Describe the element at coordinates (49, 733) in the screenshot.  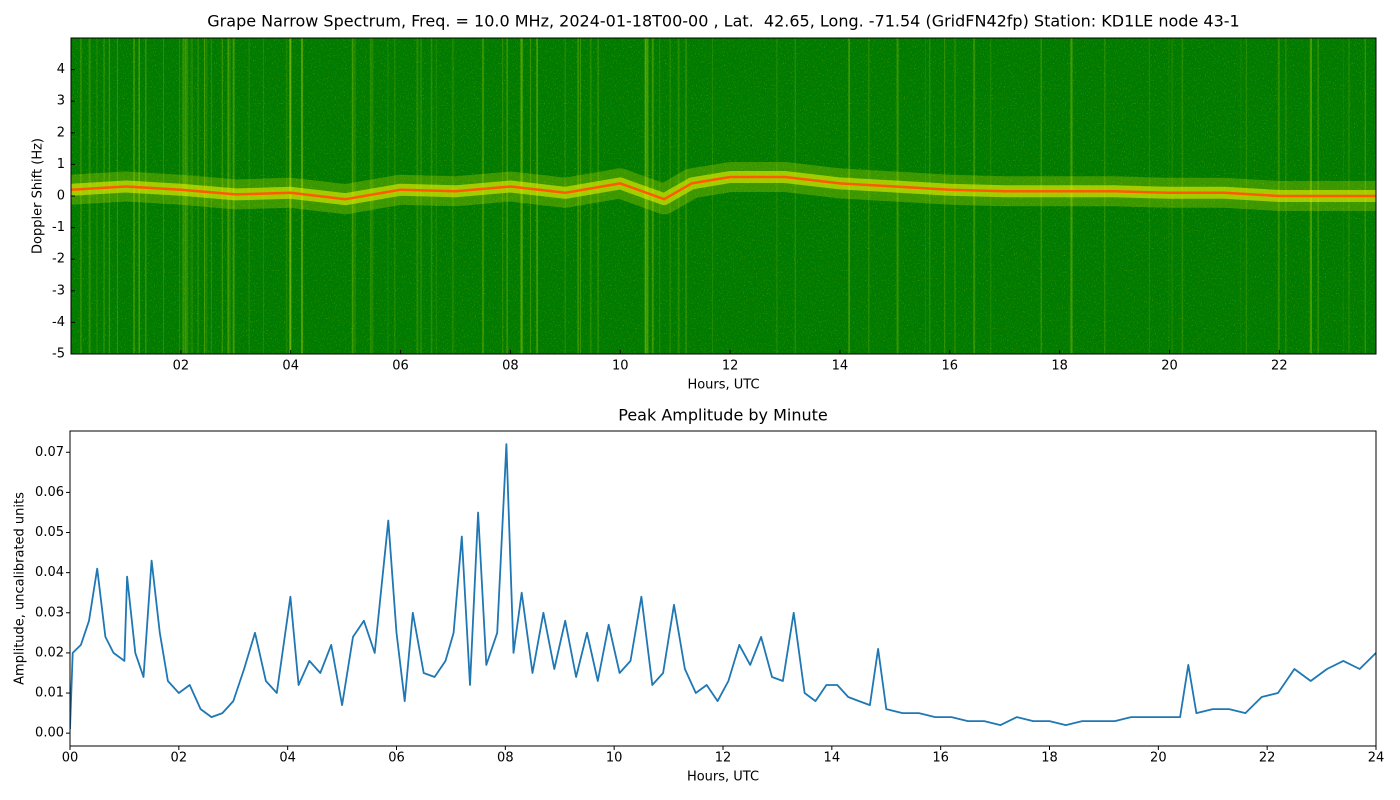
I see `y-tick-label: 0.00` at that location.